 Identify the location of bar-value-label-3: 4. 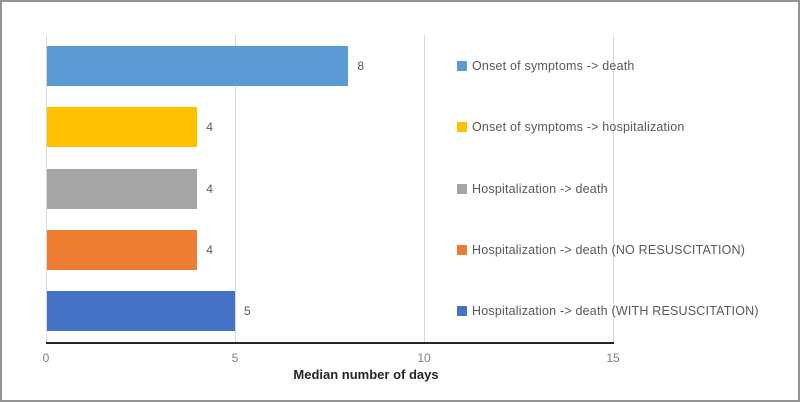
(209, 188).